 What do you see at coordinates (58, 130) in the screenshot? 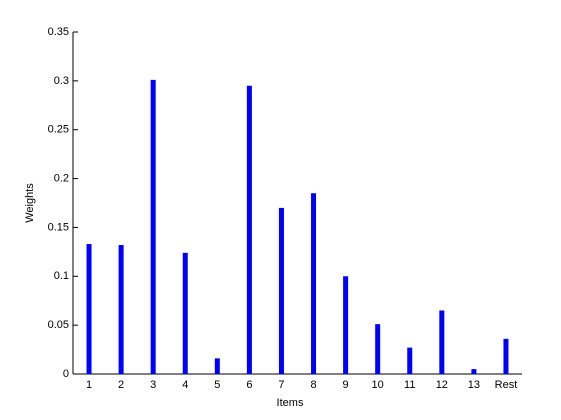
I see `y-tick-label: 0.25` at bounding box center [58, 130].